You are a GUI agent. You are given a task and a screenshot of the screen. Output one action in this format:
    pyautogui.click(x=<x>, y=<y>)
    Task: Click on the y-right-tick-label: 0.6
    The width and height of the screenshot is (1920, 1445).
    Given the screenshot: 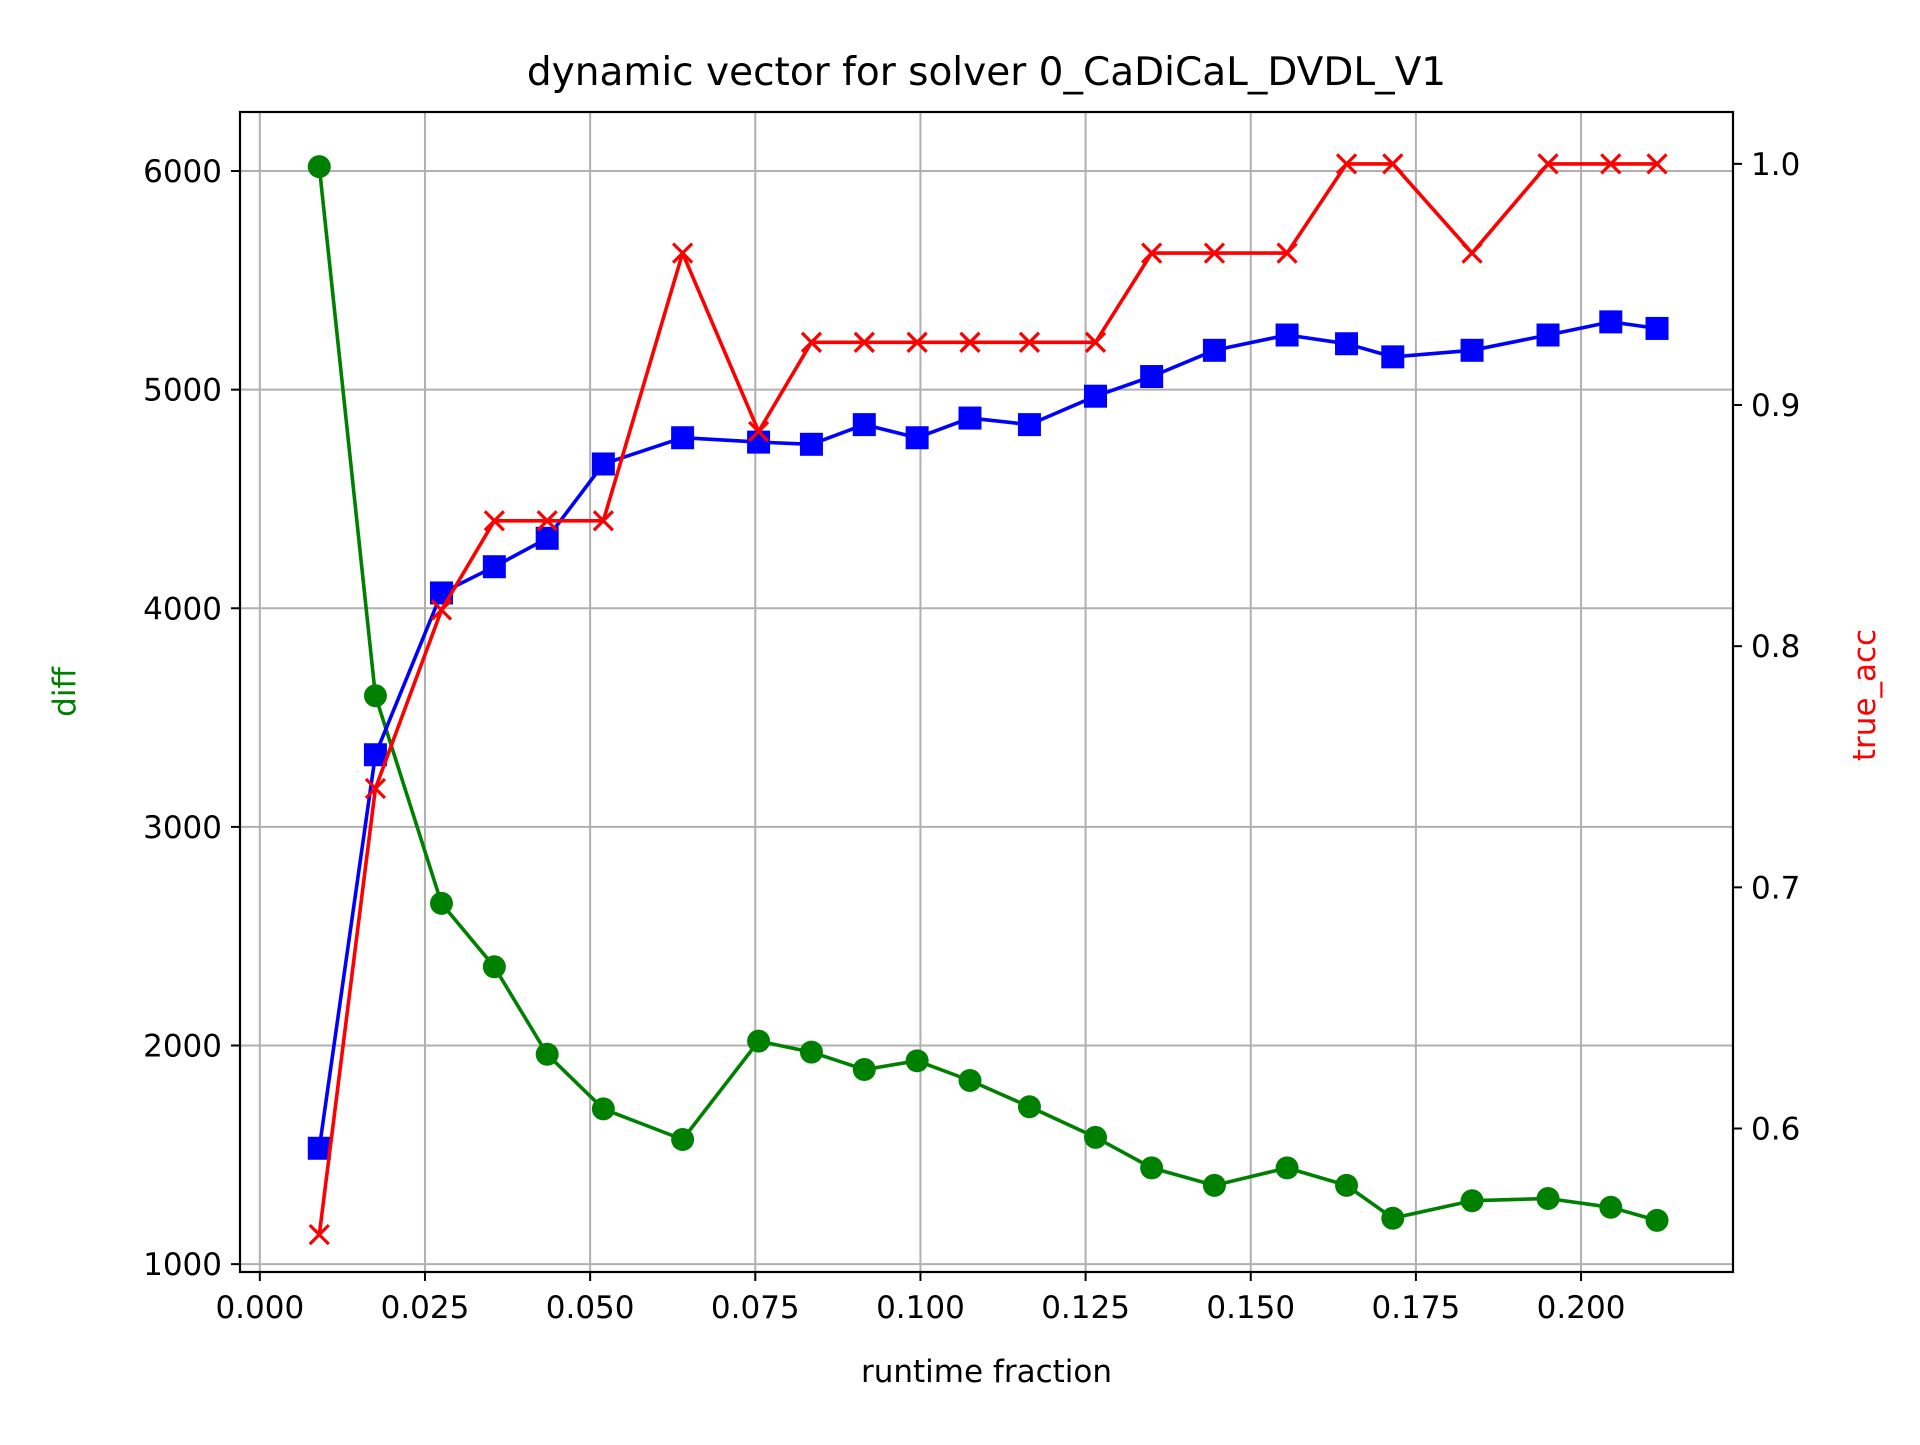 What is the action you would take?
    pyautogui.click(x=1775, y=1130)
    